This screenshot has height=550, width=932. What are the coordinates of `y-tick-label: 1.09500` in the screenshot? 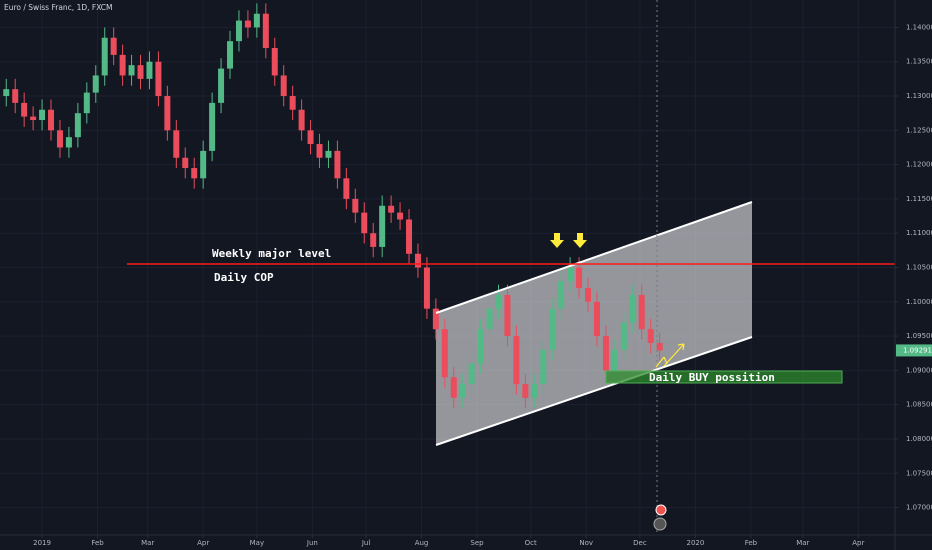 It's located at (919, 336).